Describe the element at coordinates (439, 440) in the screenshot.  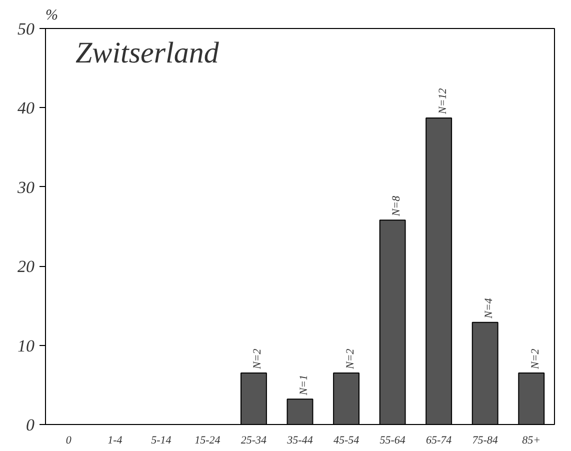
I see `x-tick-label: 65-74` at that location.